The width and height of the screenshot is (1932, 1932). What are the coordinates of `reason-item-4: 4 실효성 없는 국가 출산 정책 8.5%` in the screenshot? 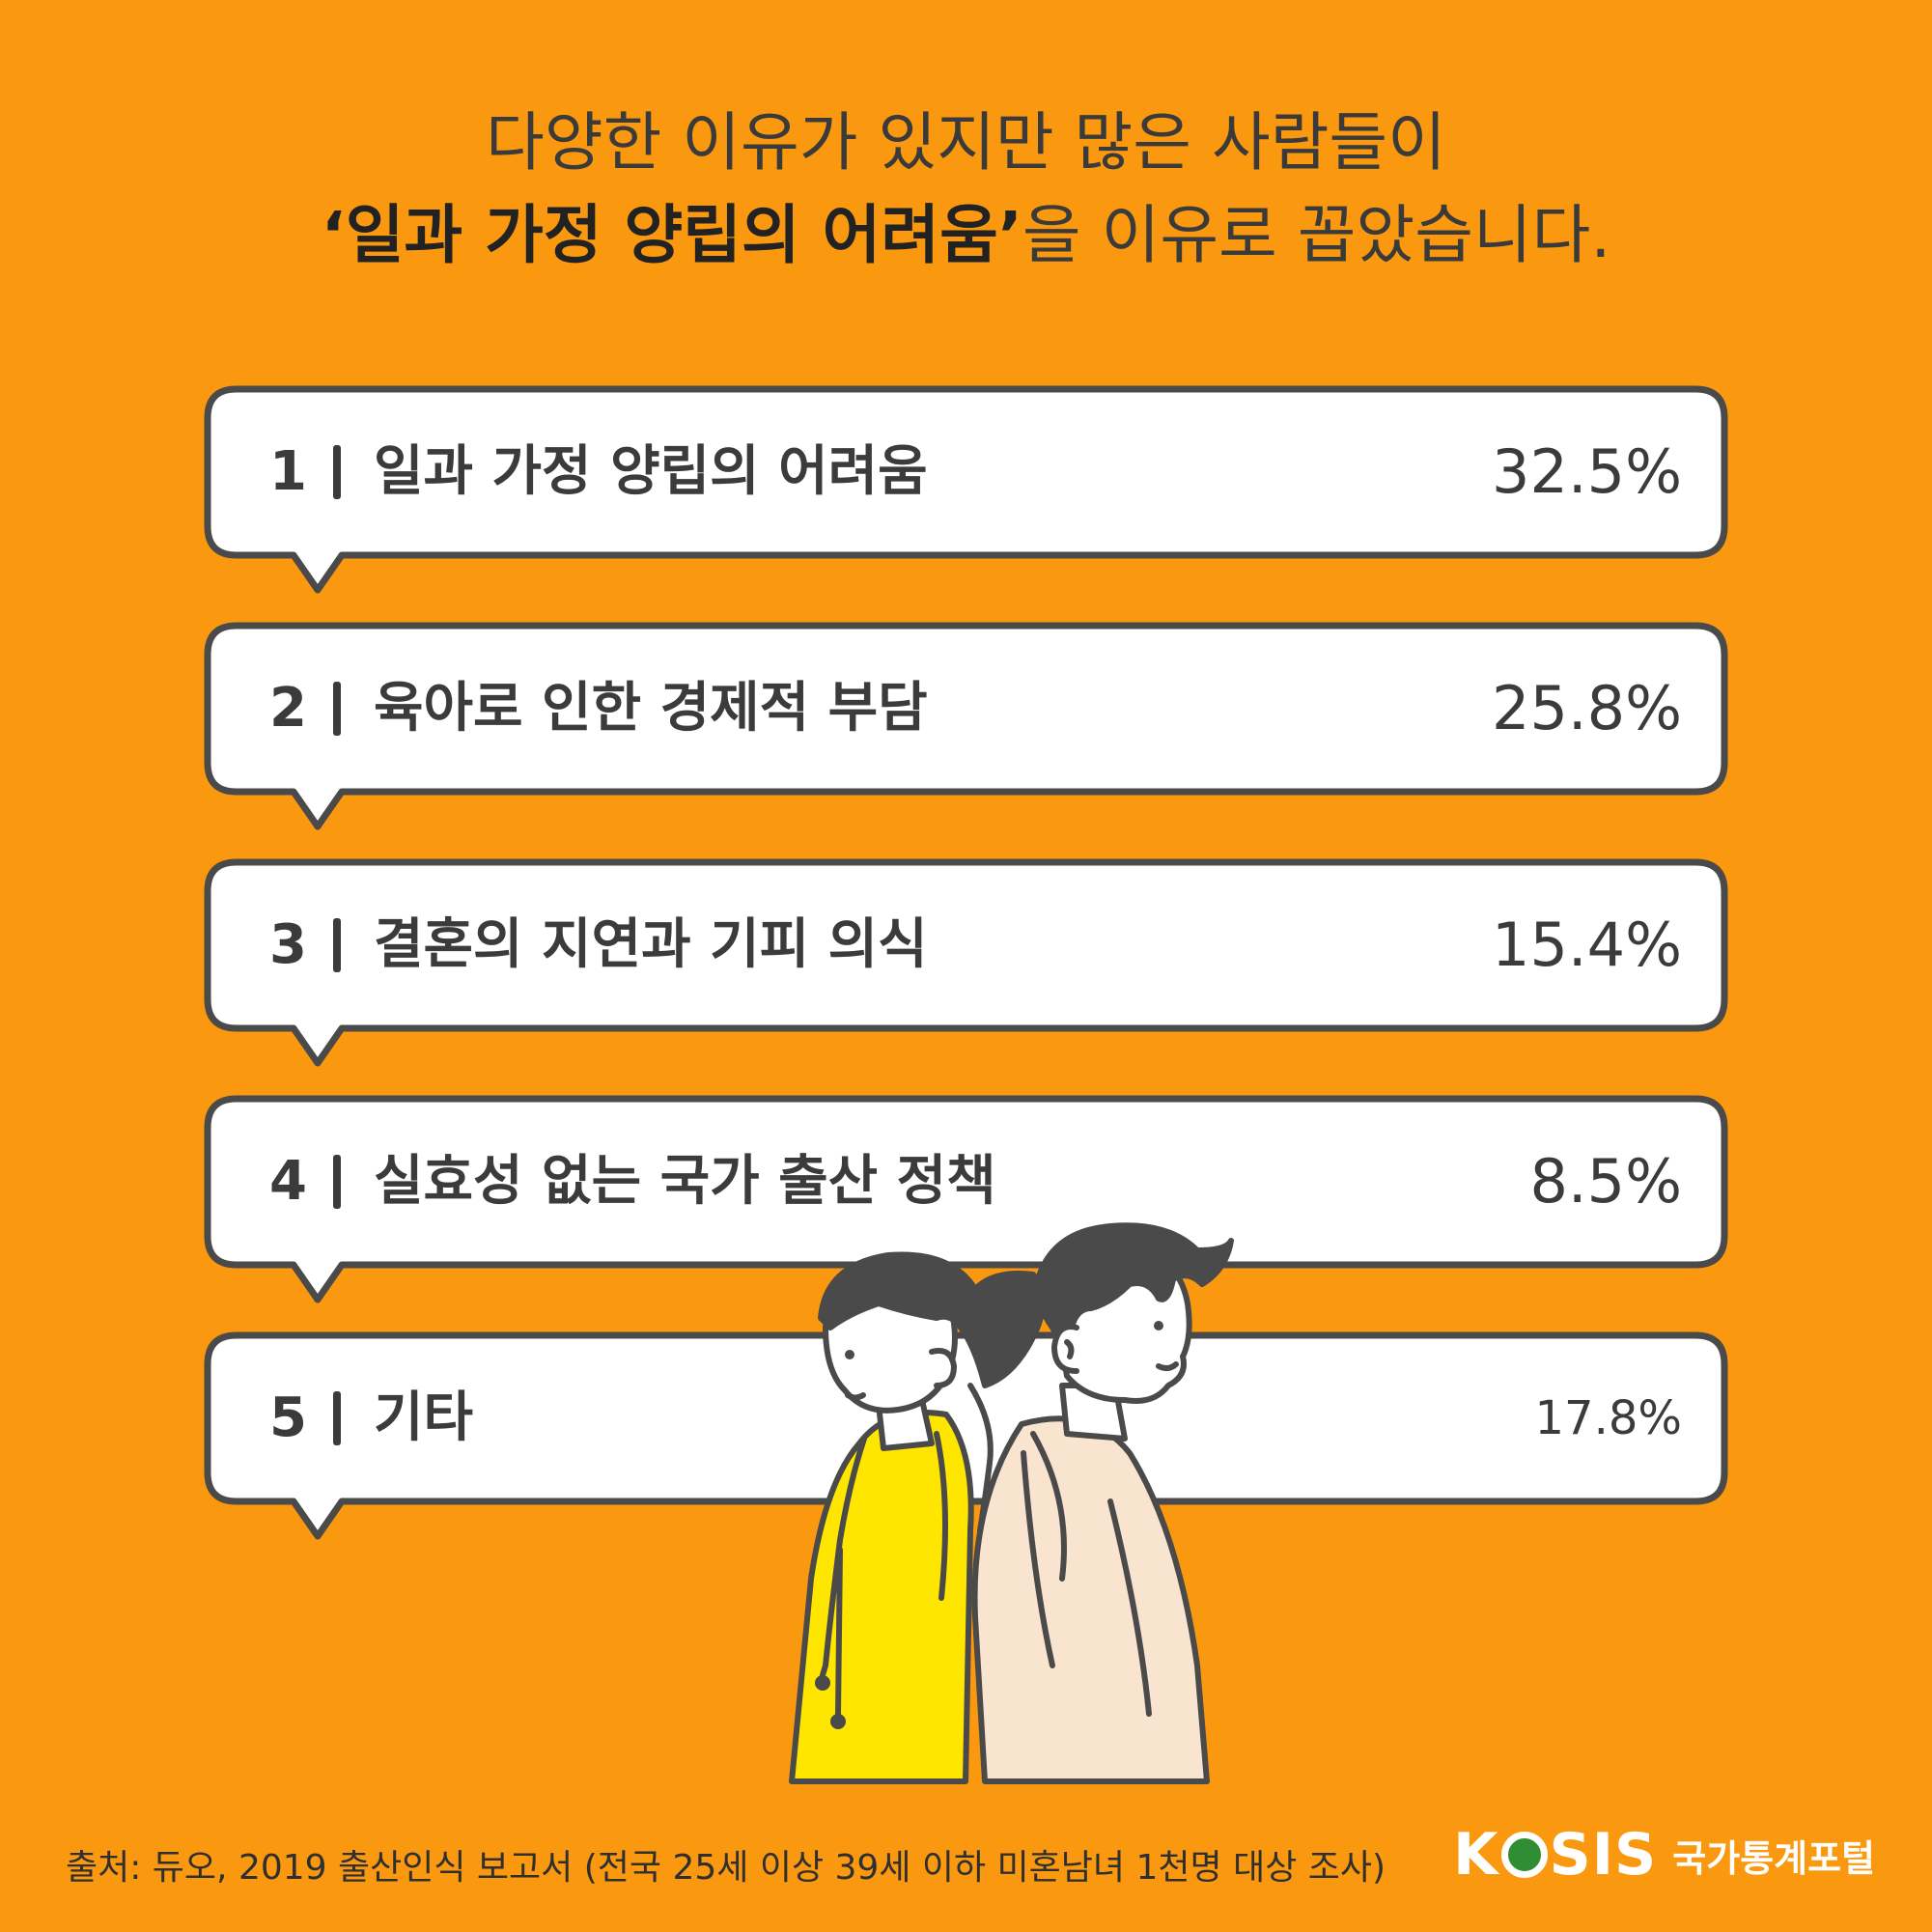 It's located at (966, 1199).